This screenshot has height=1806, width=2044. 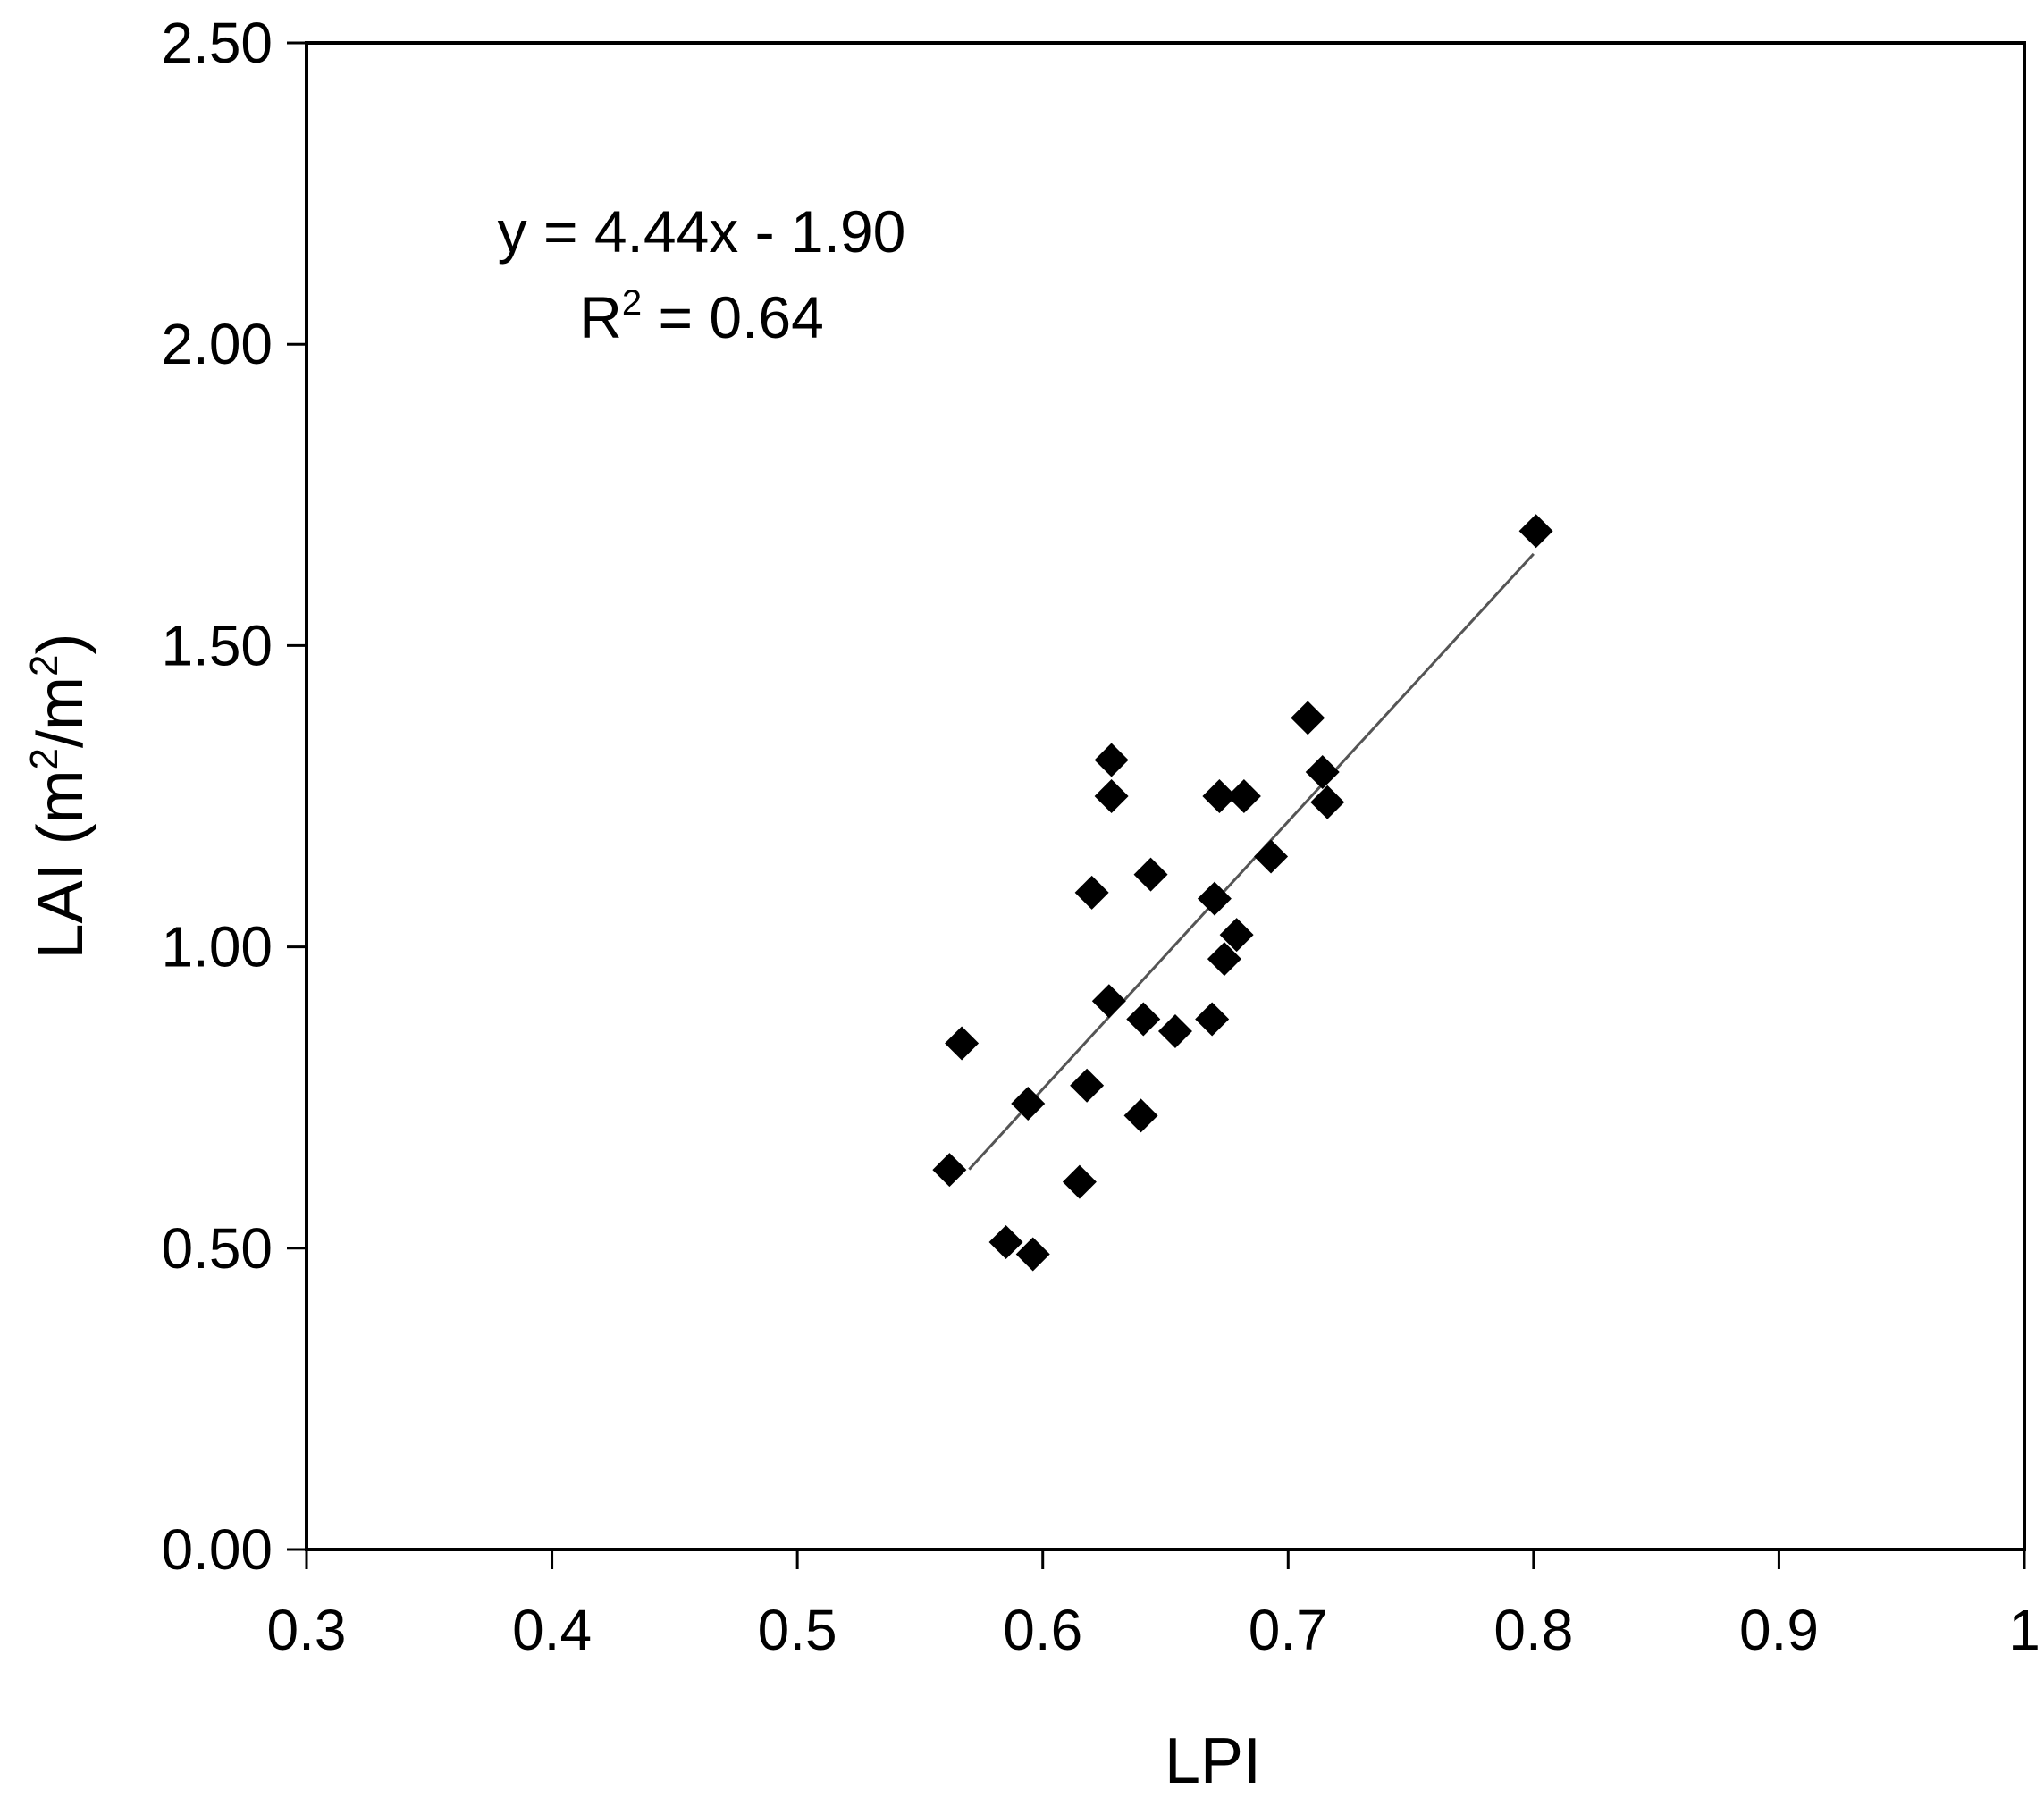 I want to click on x-tick-label: 1, so click(x=2024, y=1630).